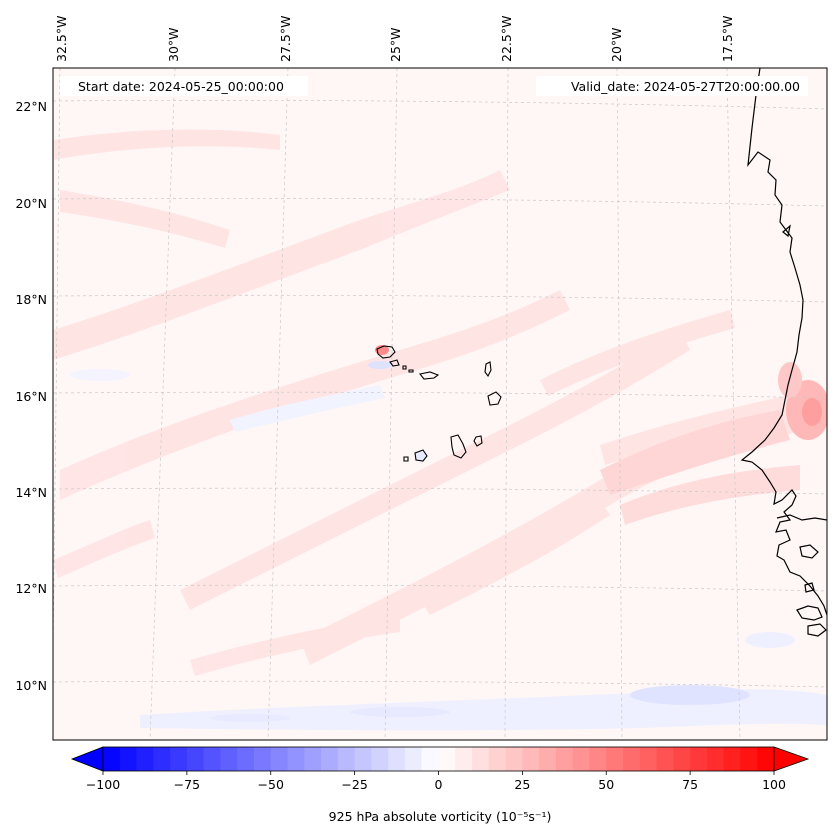 This screenshot has height=839, width=837. Describe the element at coordinates (31, 299) in the screenshot. I see `lat-label-18n: 18°N` at that location.